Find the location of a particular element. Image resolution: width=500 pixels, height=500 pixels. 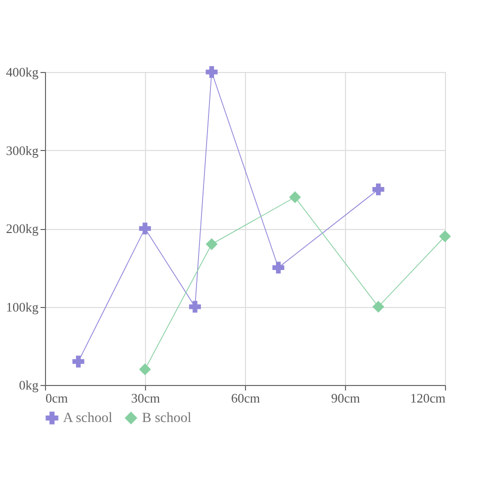

x-tick-label: 90cm is located at coordinates (345, 398).